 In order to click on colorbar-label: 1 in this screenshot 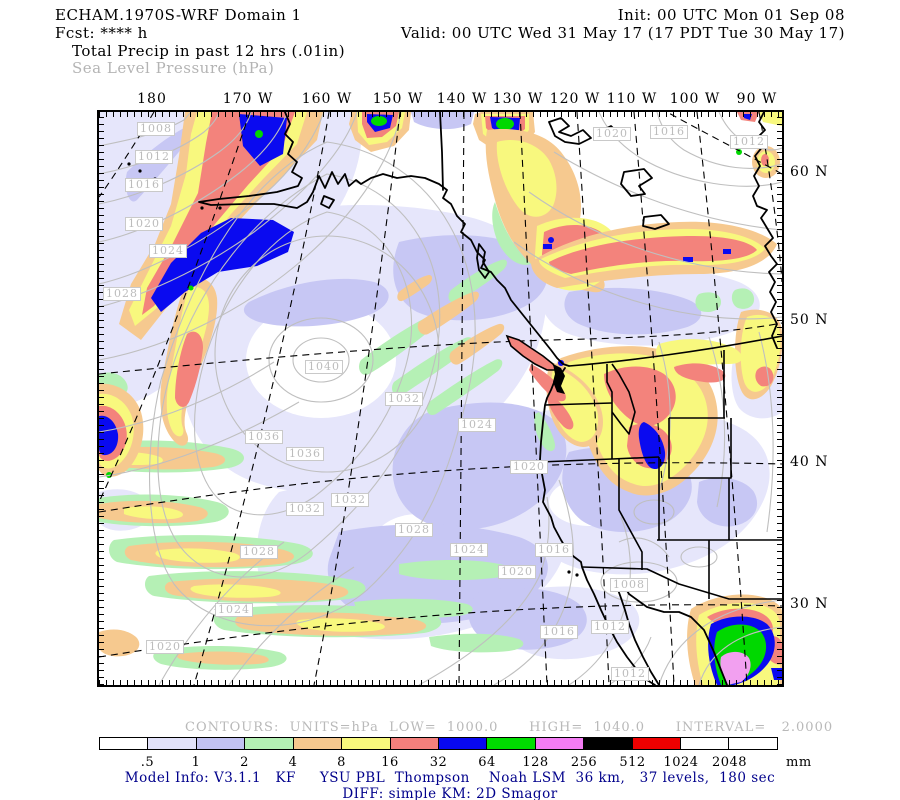, I will do `click(196, 762)`.